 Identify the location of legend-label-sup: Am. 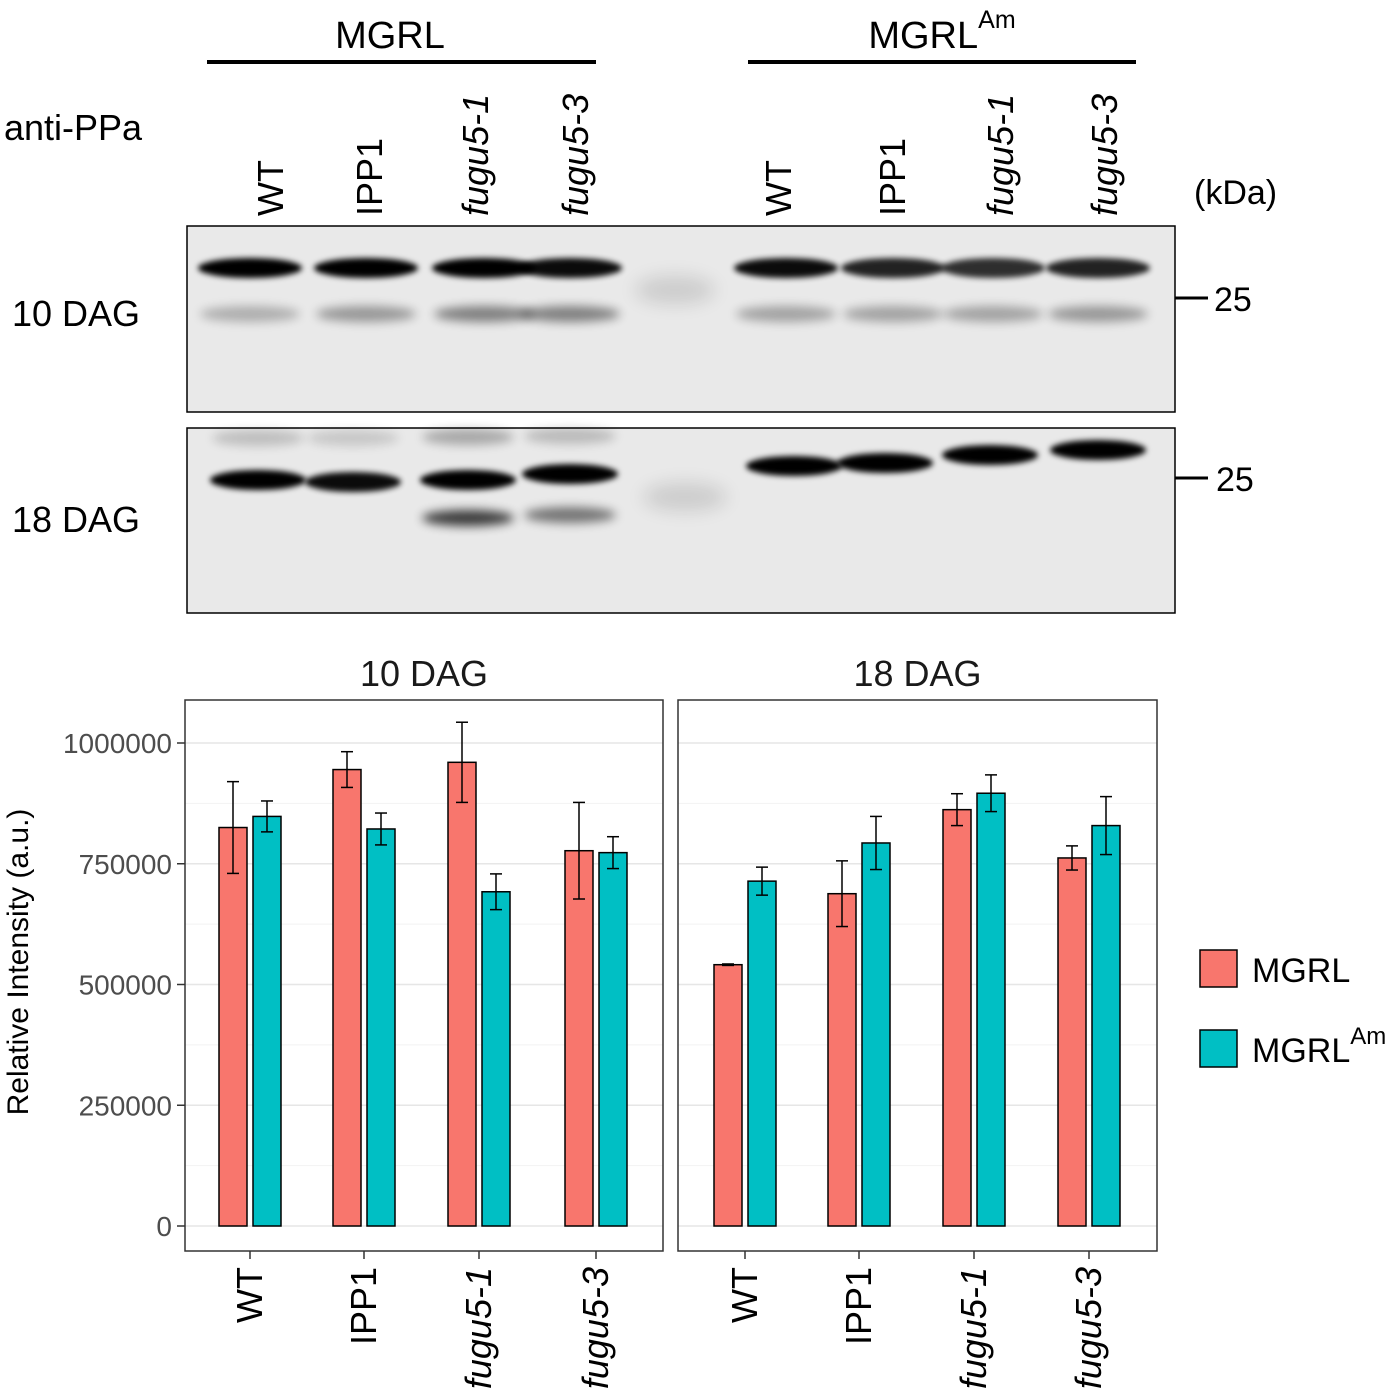
(1368, 1036).